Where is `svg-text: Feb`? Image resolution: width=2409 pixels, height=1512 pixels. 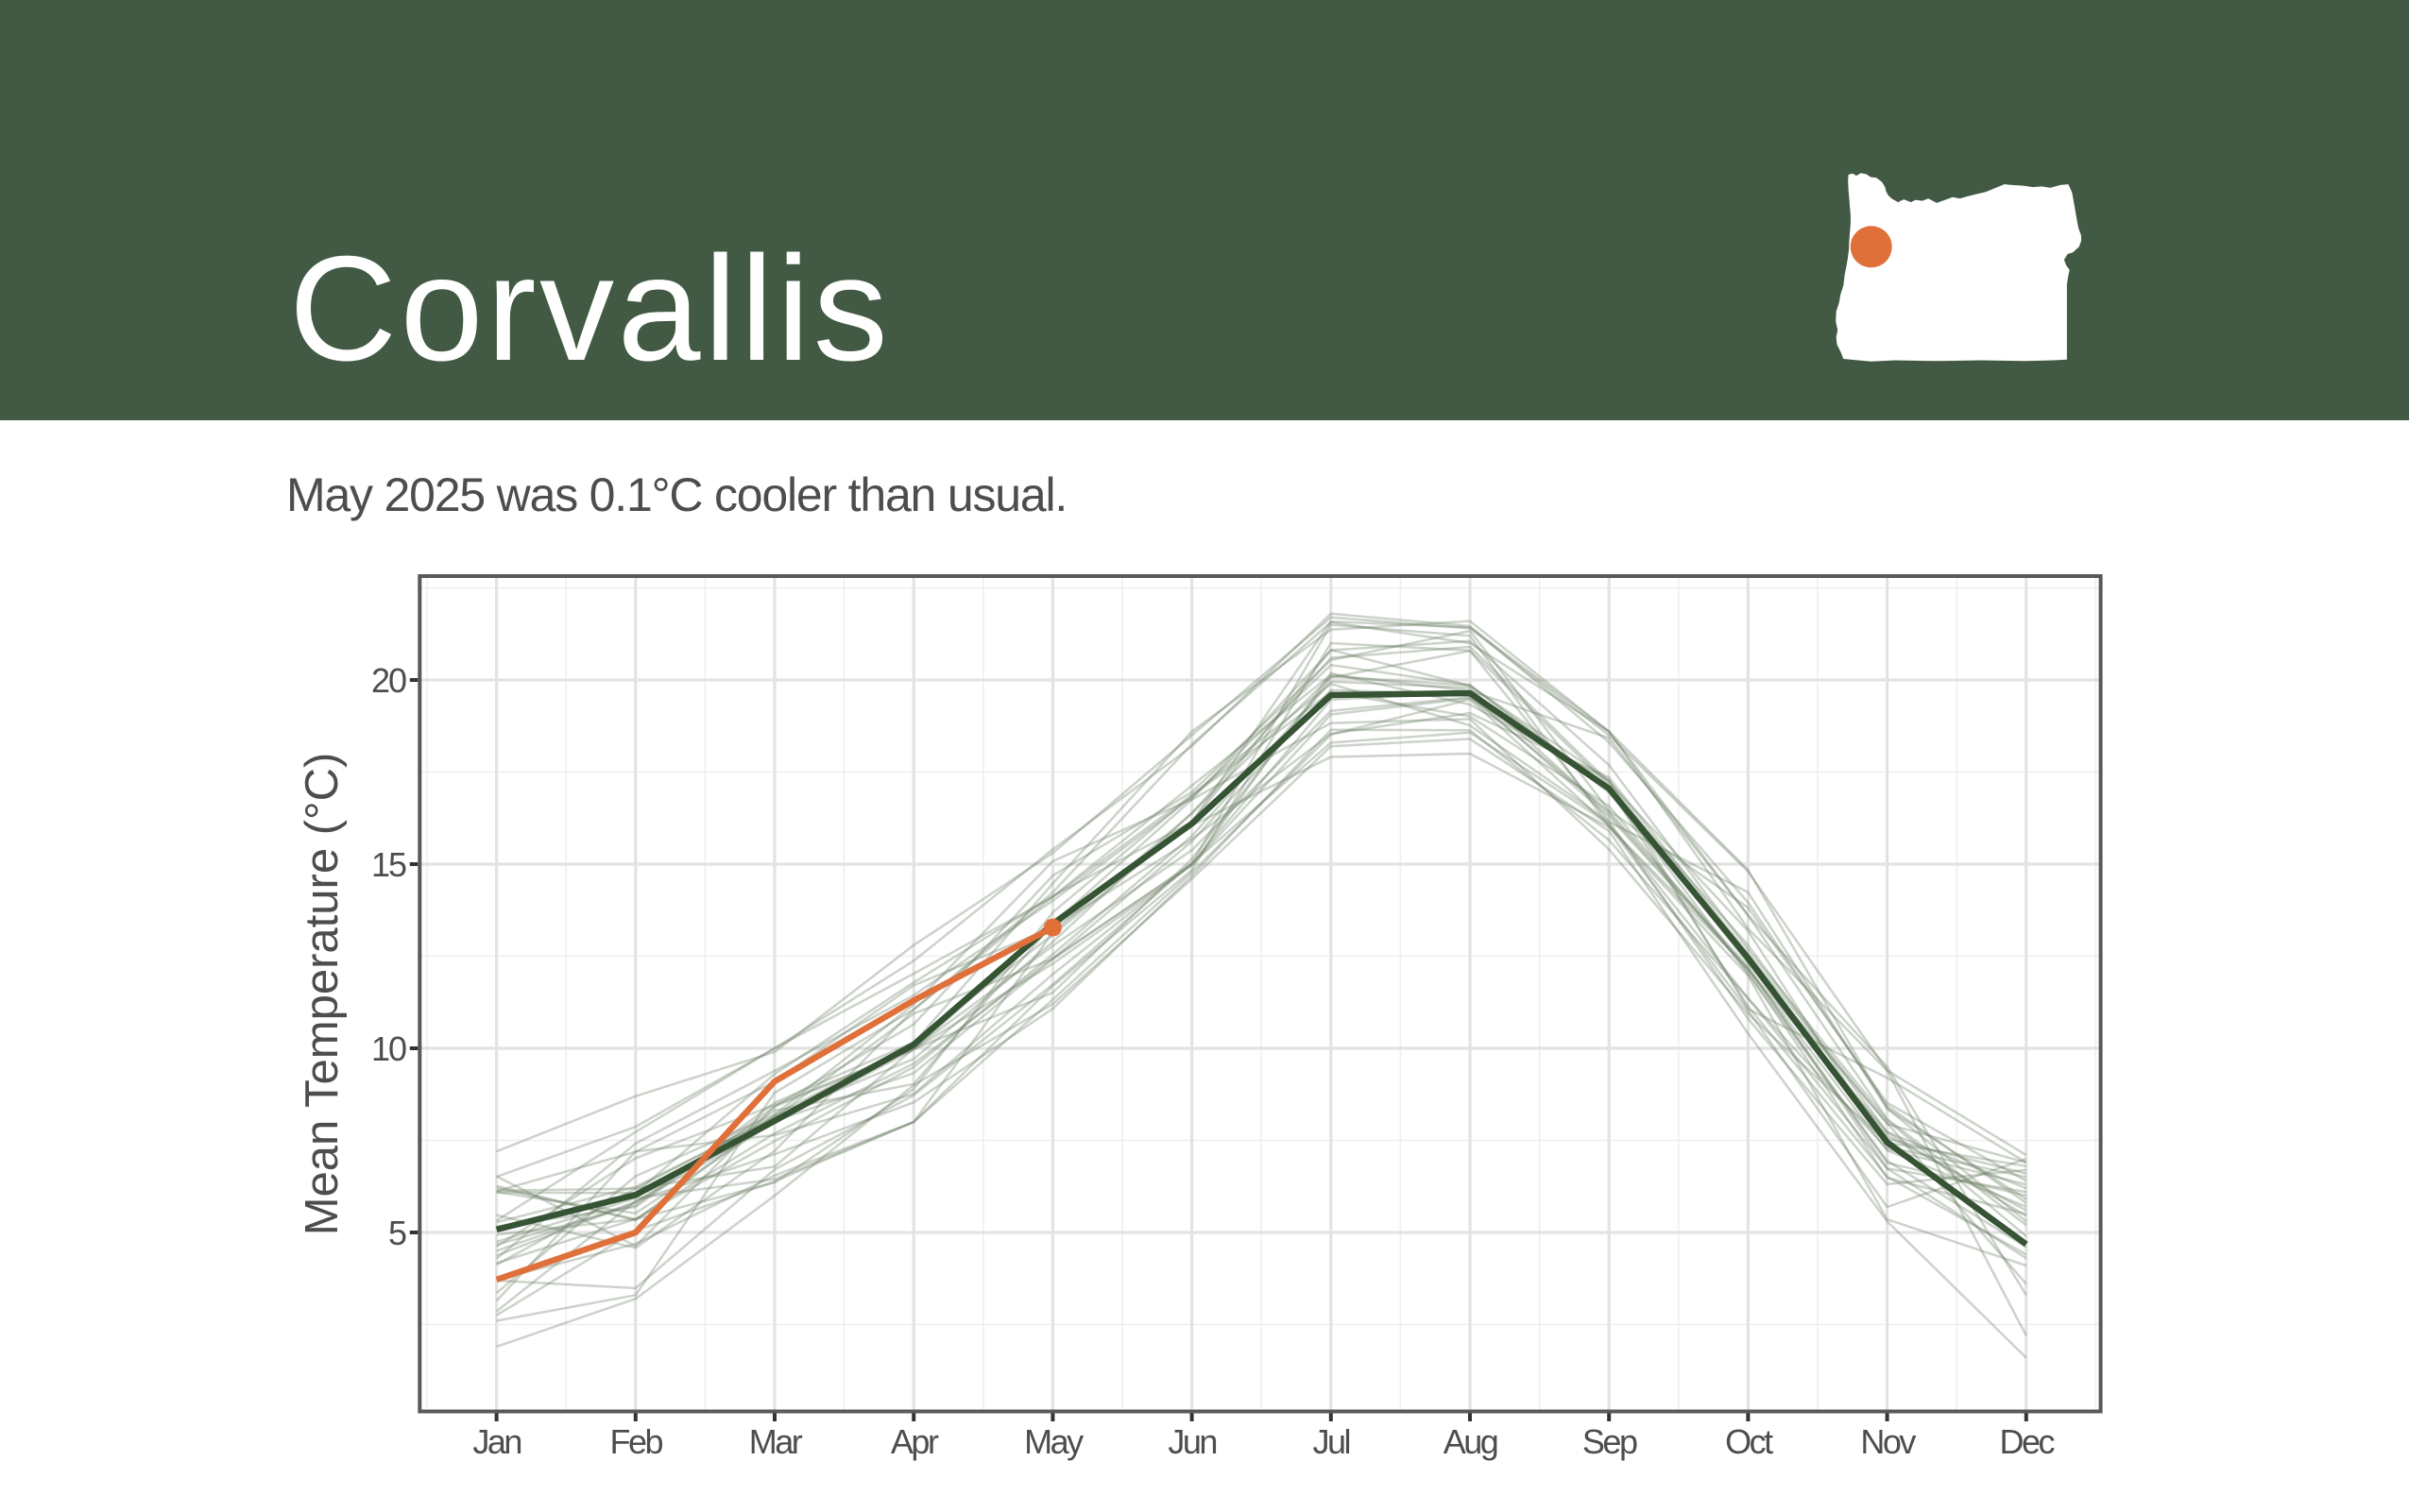
svg-text: Feb is located at coordinates (636, 1441).